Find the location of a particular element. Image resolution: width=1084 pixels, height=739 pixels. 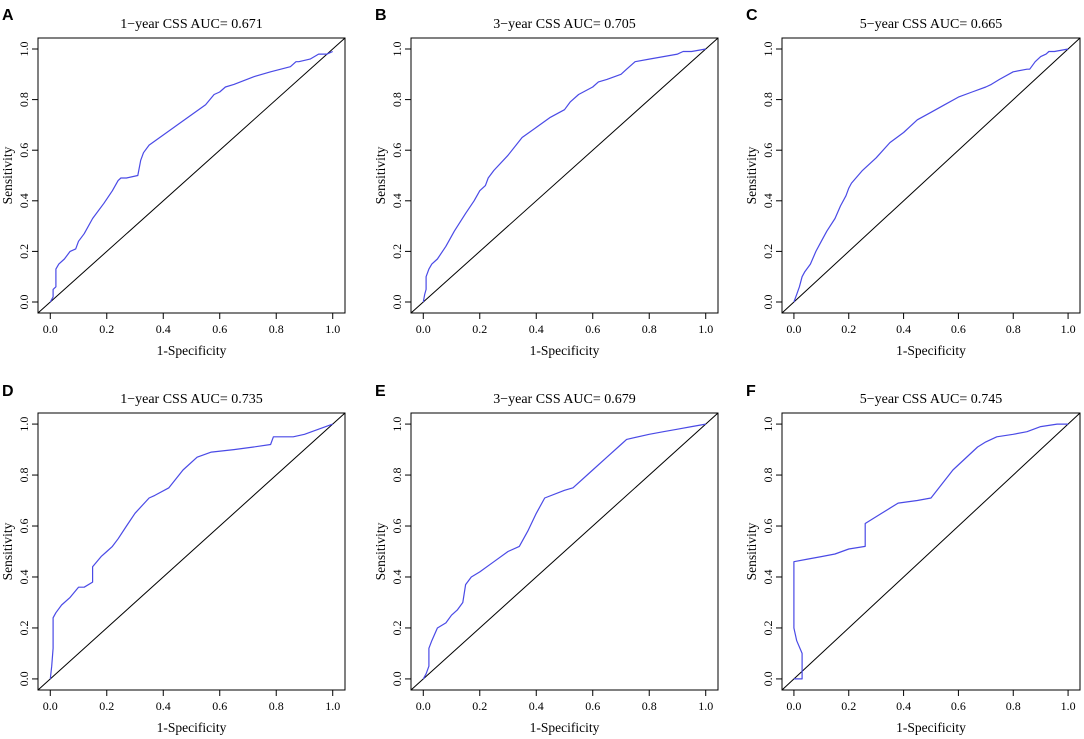

panel-letter: C is located at coordinates (752, 15).